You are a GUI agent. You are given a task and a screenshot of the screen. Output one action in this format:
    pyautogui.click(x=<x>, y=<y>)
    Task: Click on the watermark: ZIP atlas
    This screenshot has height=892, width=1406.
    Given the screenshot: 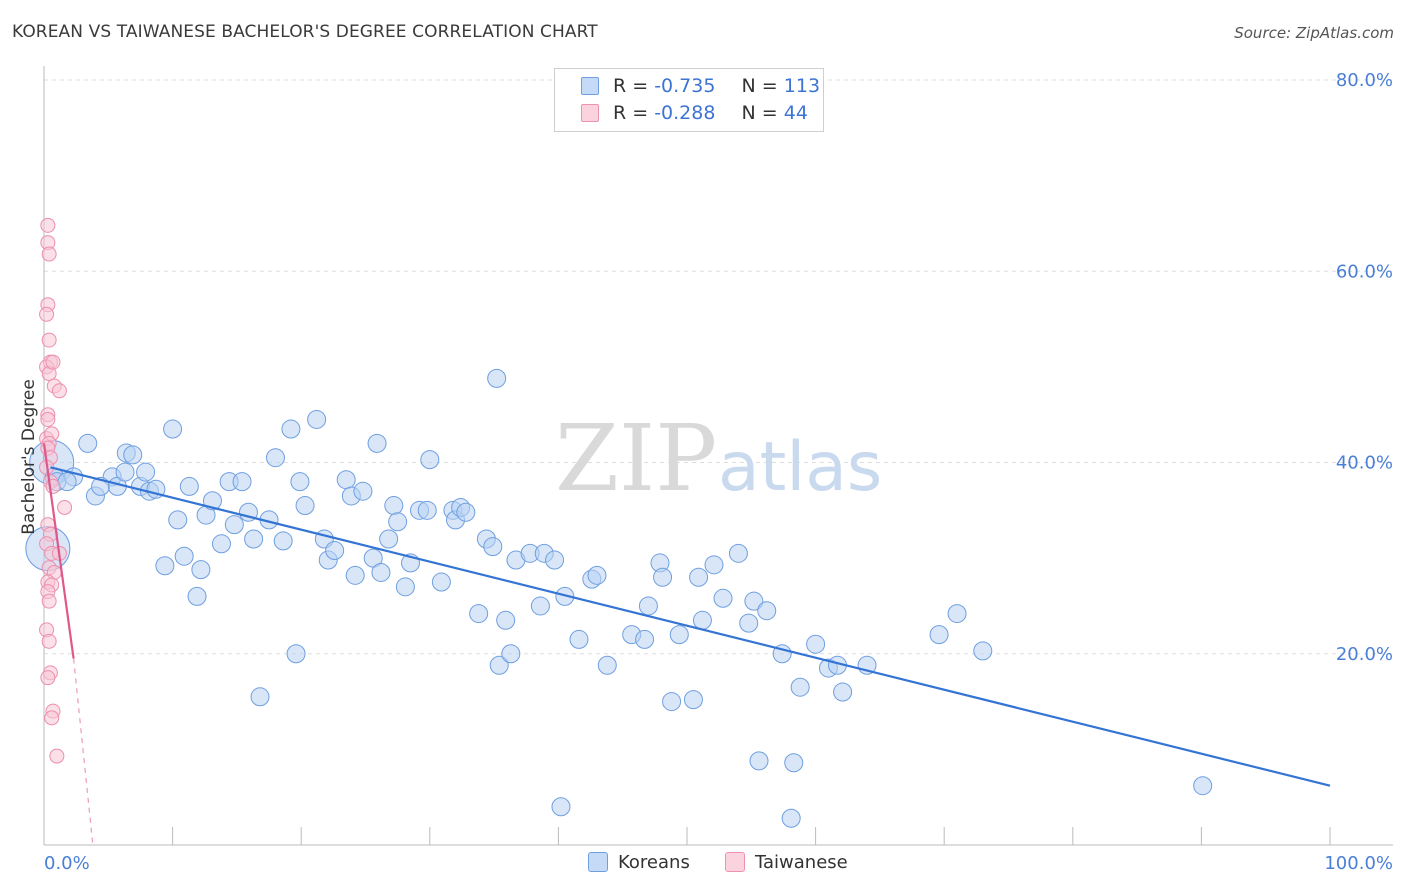 What is the action you would take?
    pyautogui.click(x=718, y=458)
    